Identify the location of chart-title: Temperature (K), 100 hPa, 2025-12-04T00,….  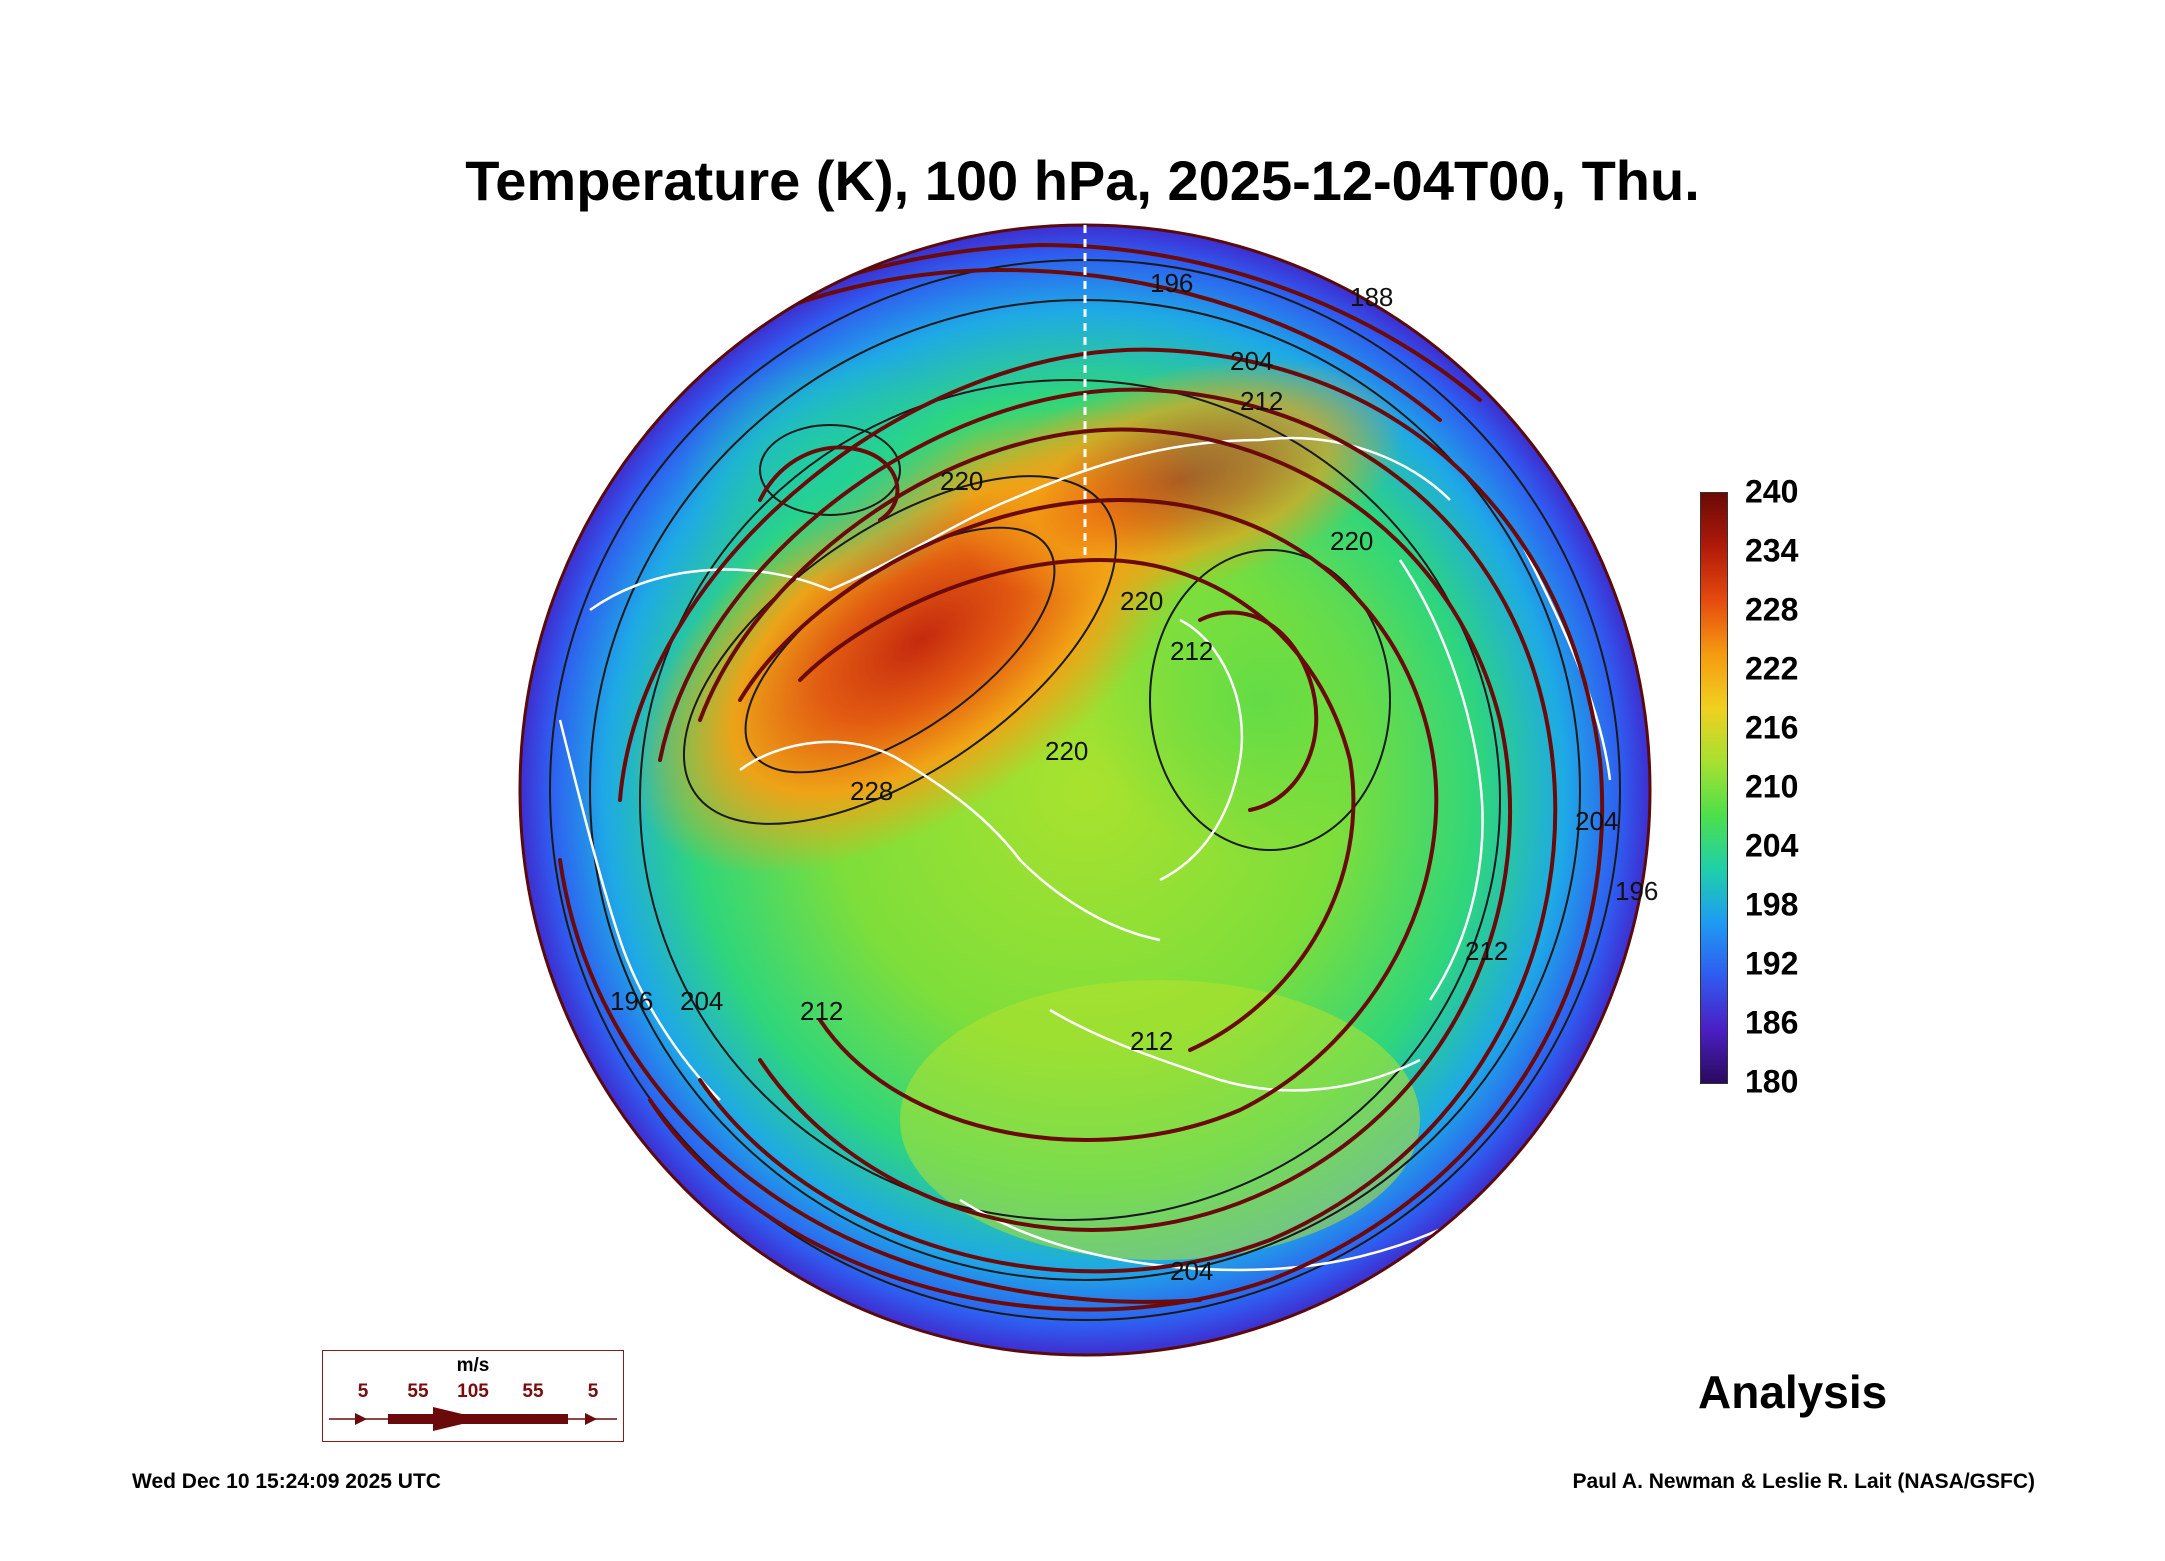
(1082, 180).